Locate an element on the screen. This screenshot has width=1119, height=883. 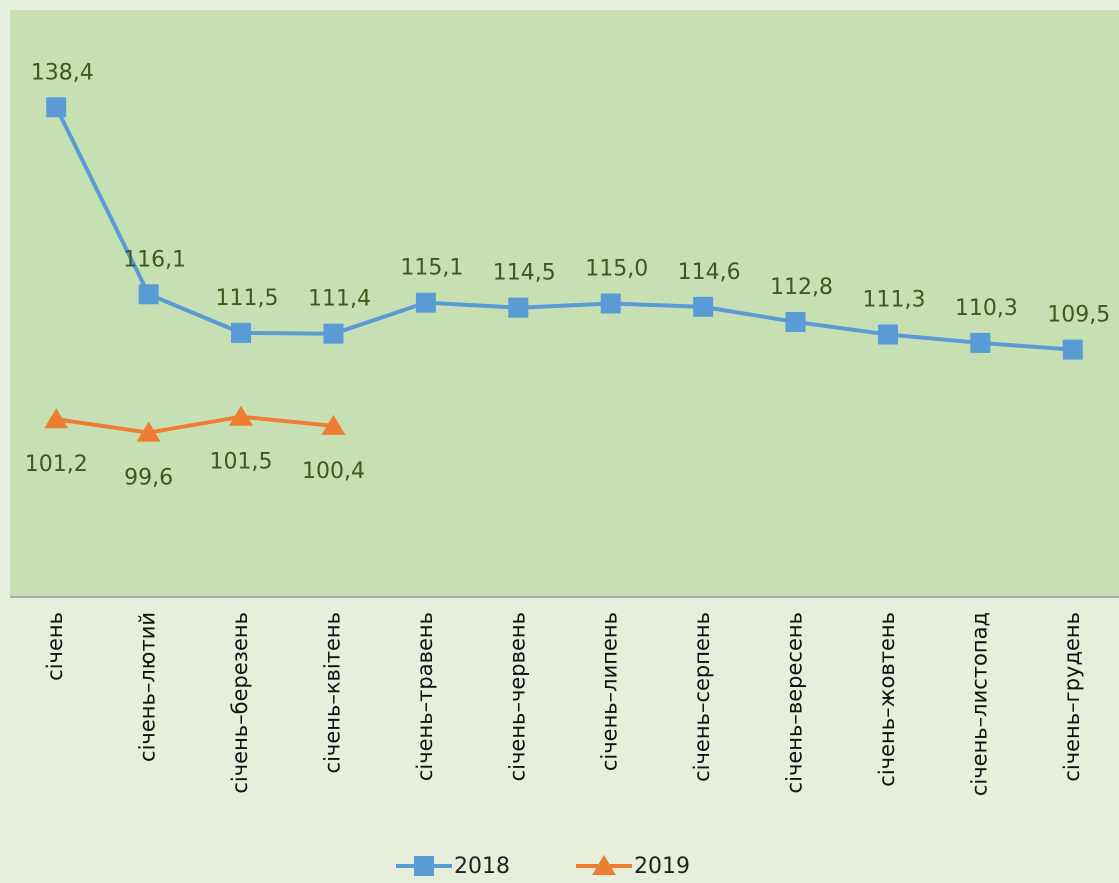
data-label: 116,1 is located at coordinates (154, 259).